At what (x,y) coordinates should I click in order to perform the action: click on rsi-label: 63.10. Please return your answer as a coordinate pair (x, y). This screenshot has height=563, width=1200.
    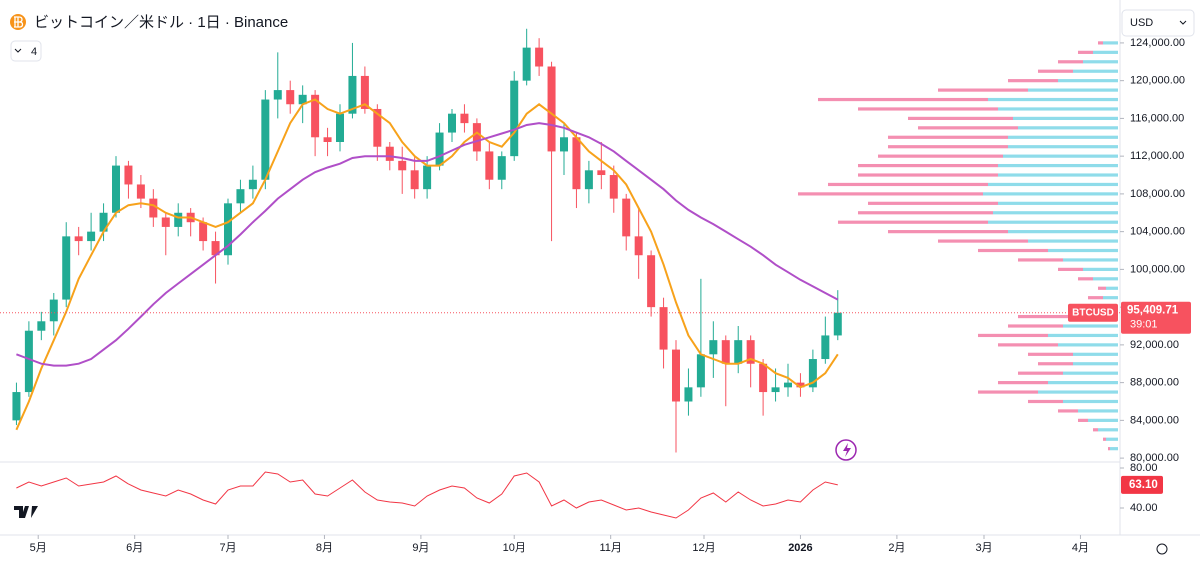
    Looking at the image, I should click on (1143, 485).